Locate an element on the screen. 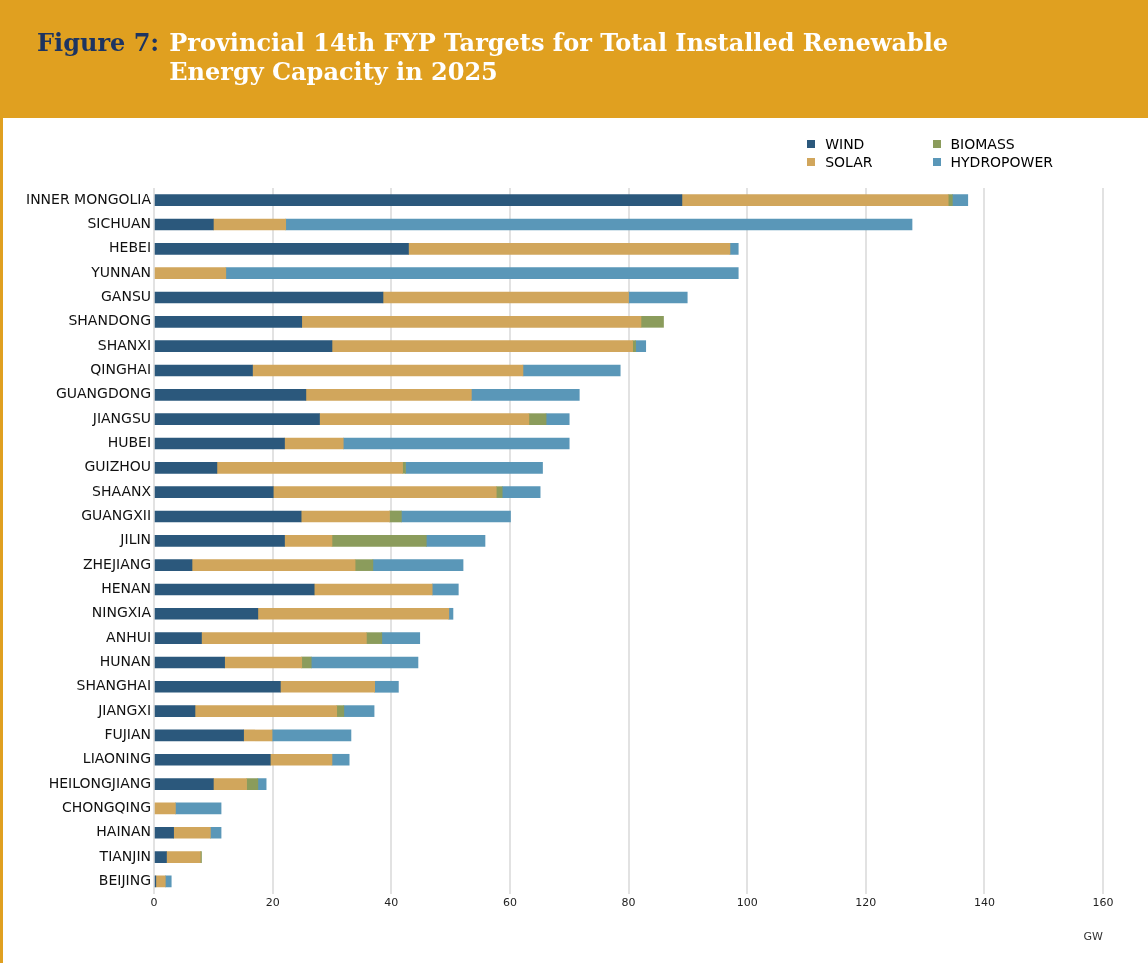 The image size is (1148, 963). y-tick-label: SHANDONG is located at coordinates (110, 320).